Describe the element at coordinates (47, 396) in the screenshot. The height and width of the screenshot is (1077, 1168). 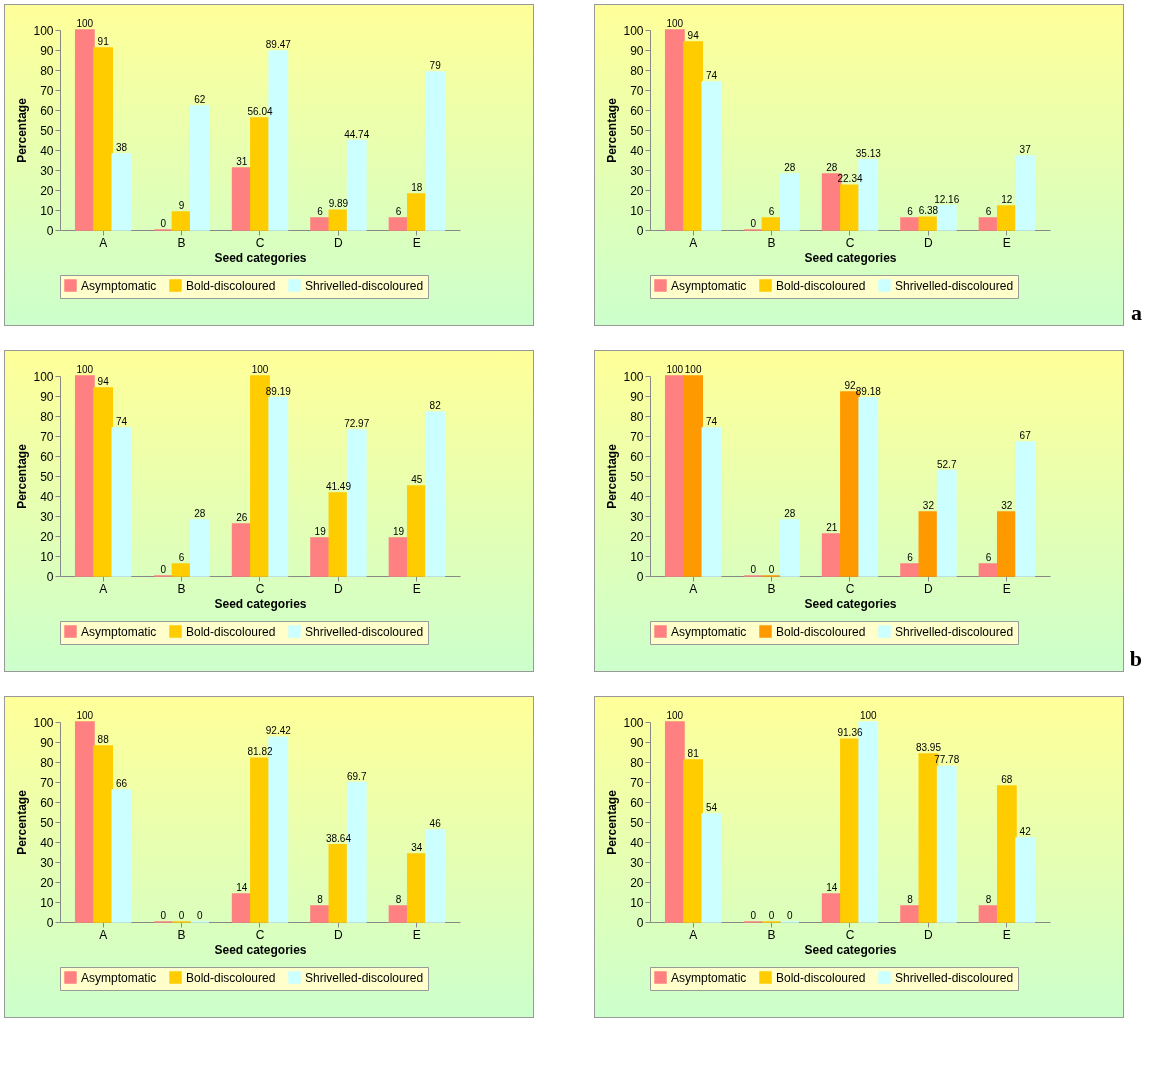
I see `y-tick-label: 90` at that location.